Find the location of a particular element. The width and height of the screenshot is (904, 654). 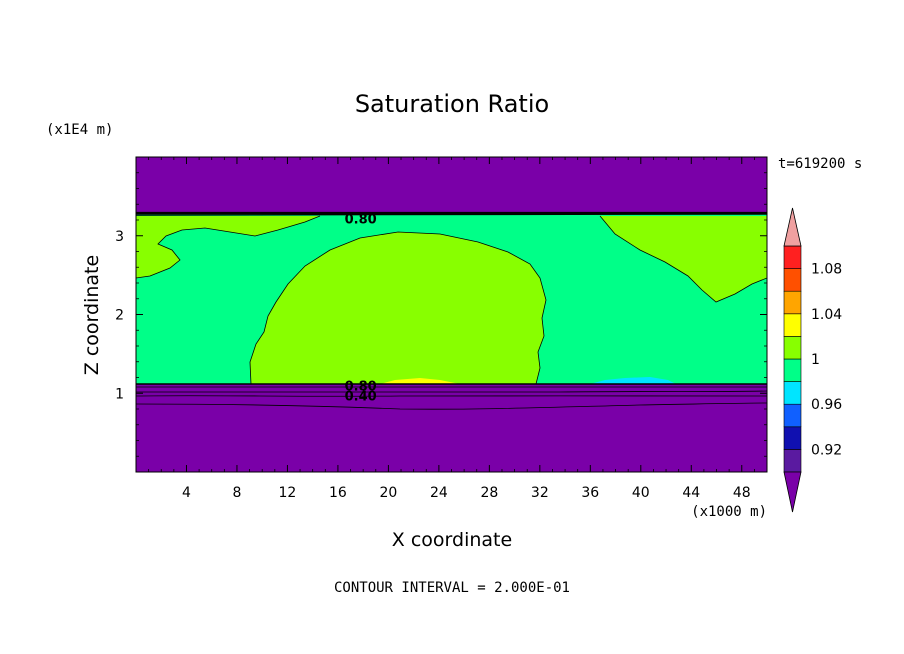

contour-label: 0.40 is located at coordinates (361, 397).